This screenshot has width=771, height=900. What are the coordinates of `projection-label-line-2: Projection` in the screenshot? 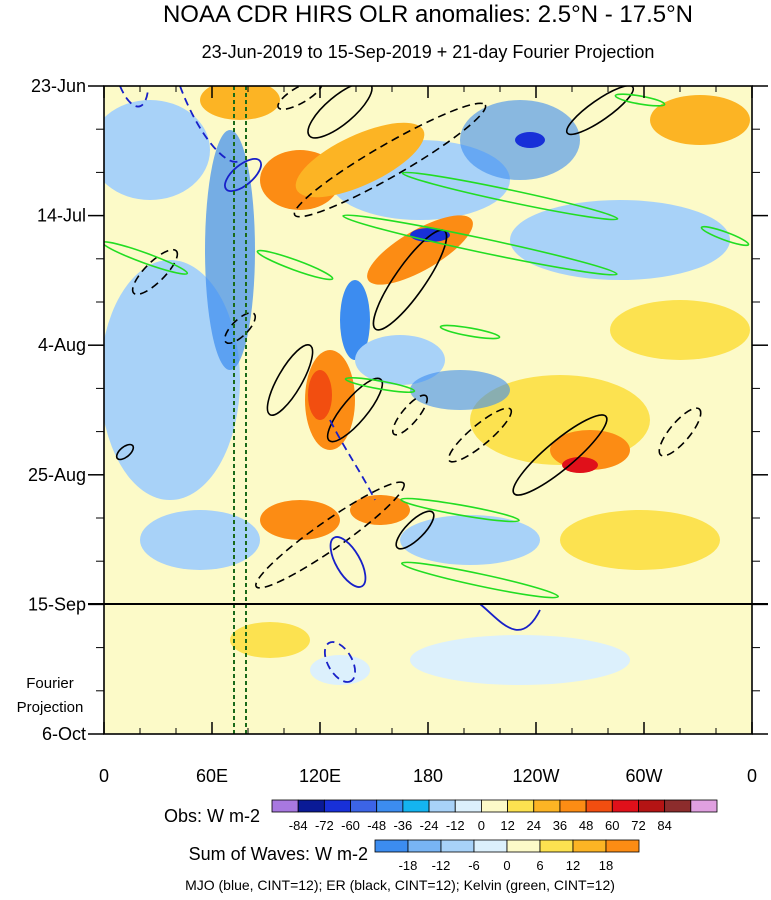 It's located at (50, 707).